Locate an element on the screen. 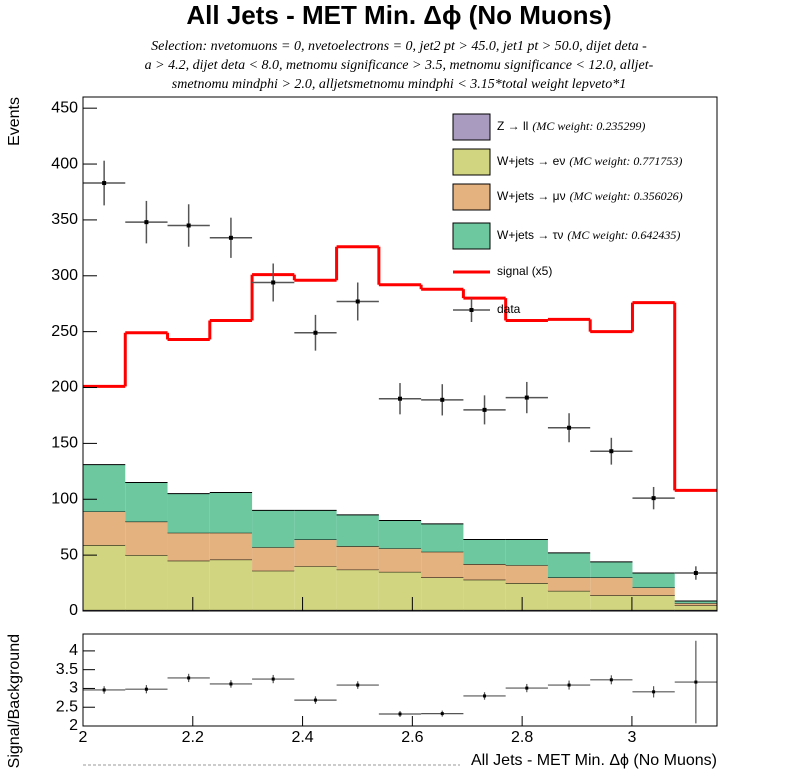 The width and height of the screenshot is (798, 775). y-tick-label: 150 is located at coordinates (64, 443).